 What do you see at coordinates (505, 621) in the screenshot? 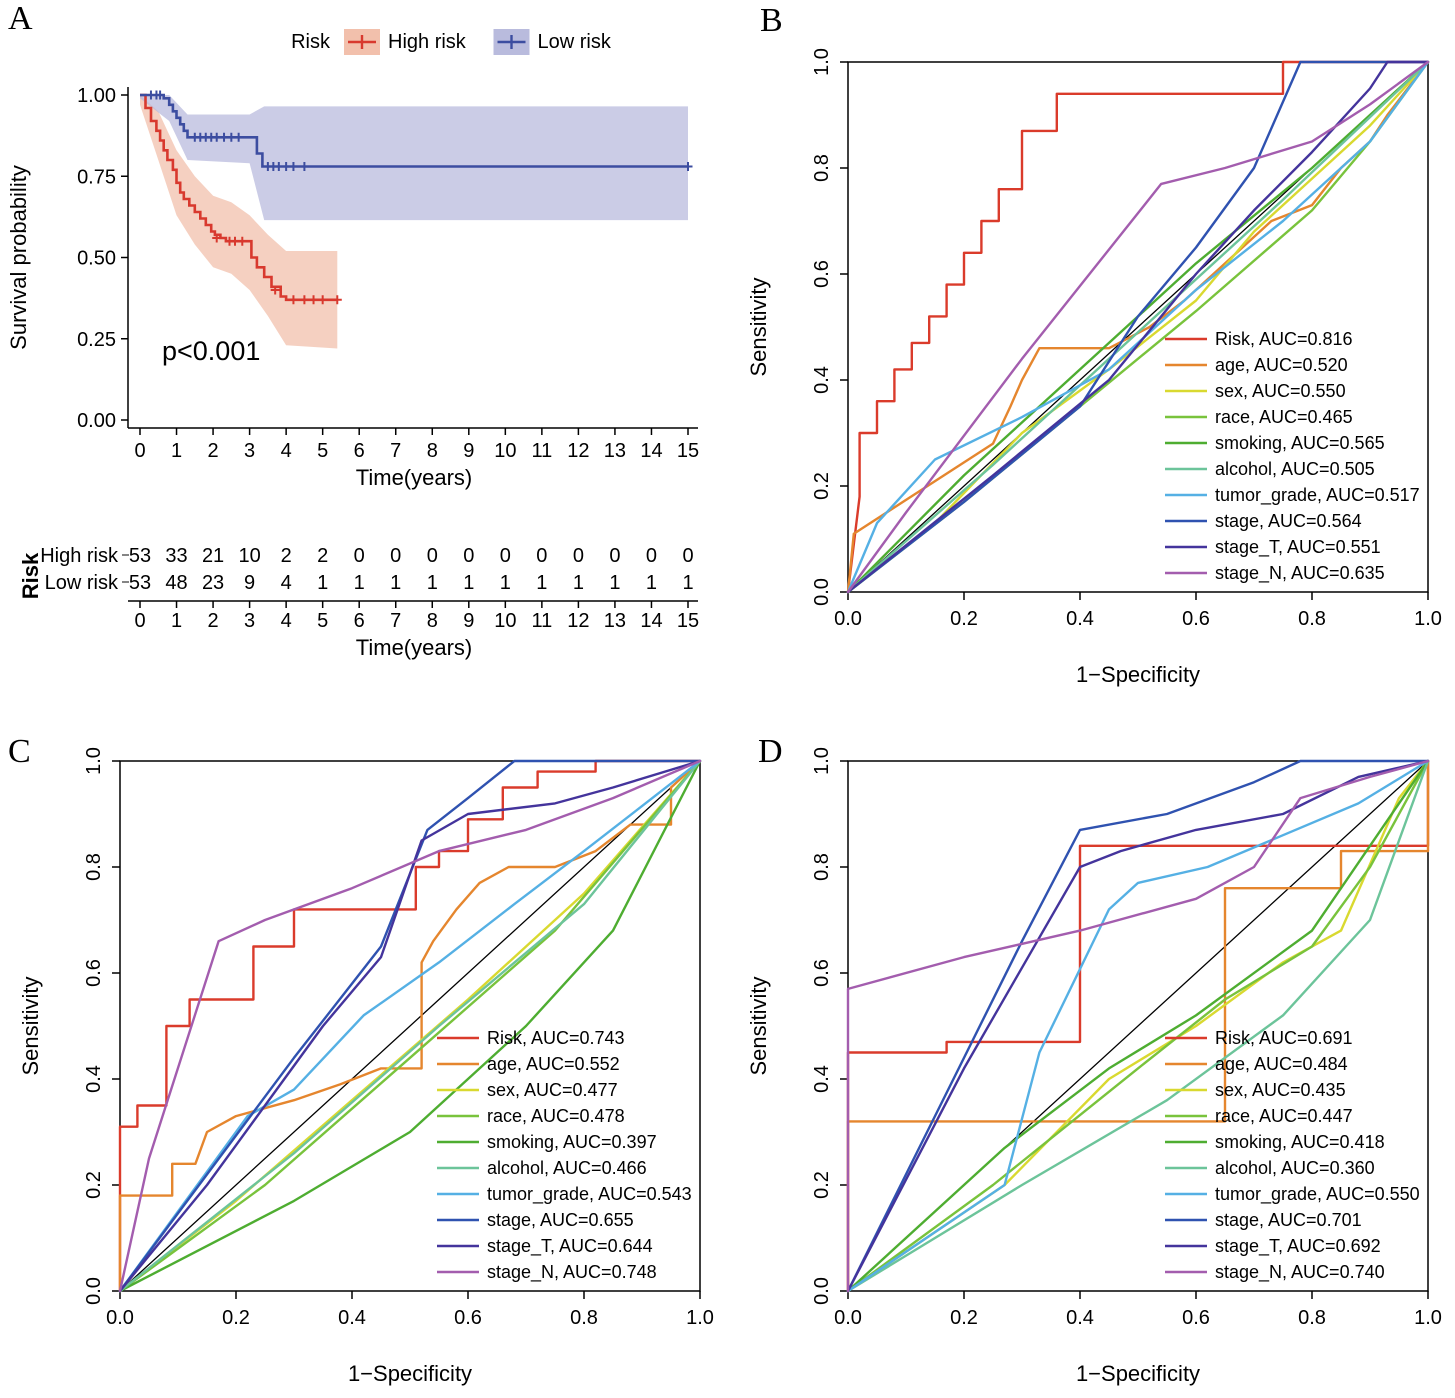
I see `risk-table-x-tick-label: 10` at bounding box center [505, 621].